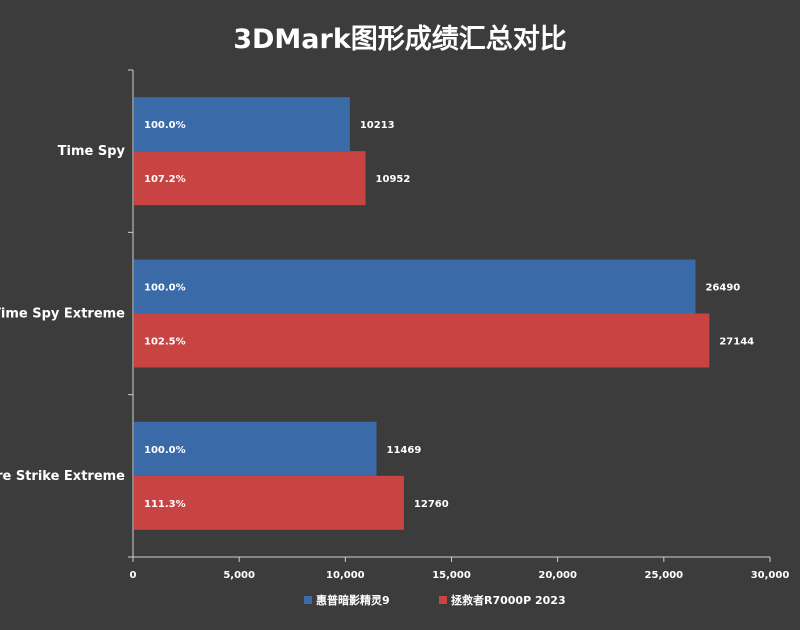 The height and width of the screenshot is (630, 800). Describe the element at coordinates (557, 575) in the screenshot. I see `x-tick-label: 20,000` at that location.